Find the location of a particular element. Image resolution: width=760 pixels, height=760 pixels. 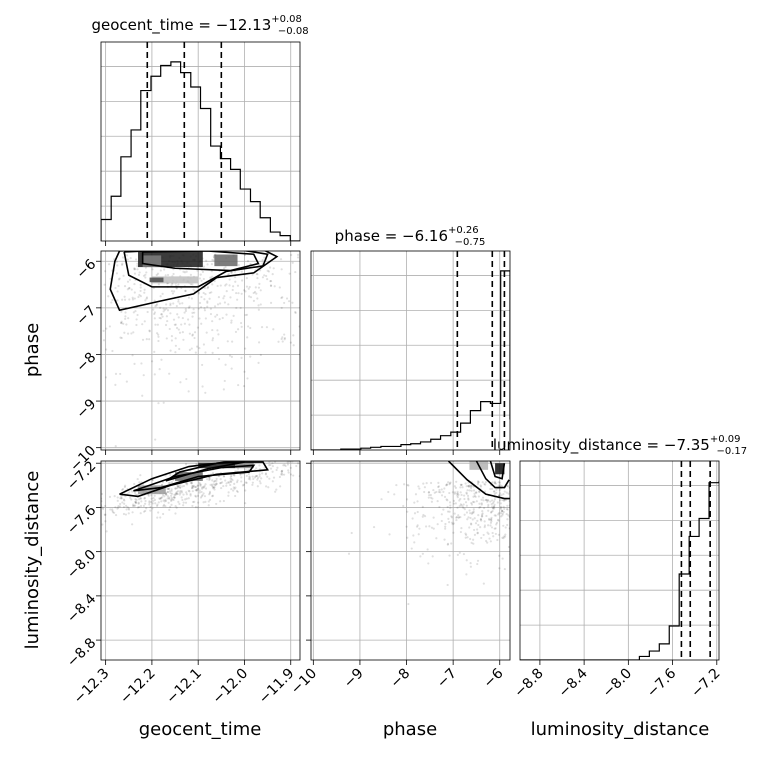

panel-frame is located at coordinates (619, 560).